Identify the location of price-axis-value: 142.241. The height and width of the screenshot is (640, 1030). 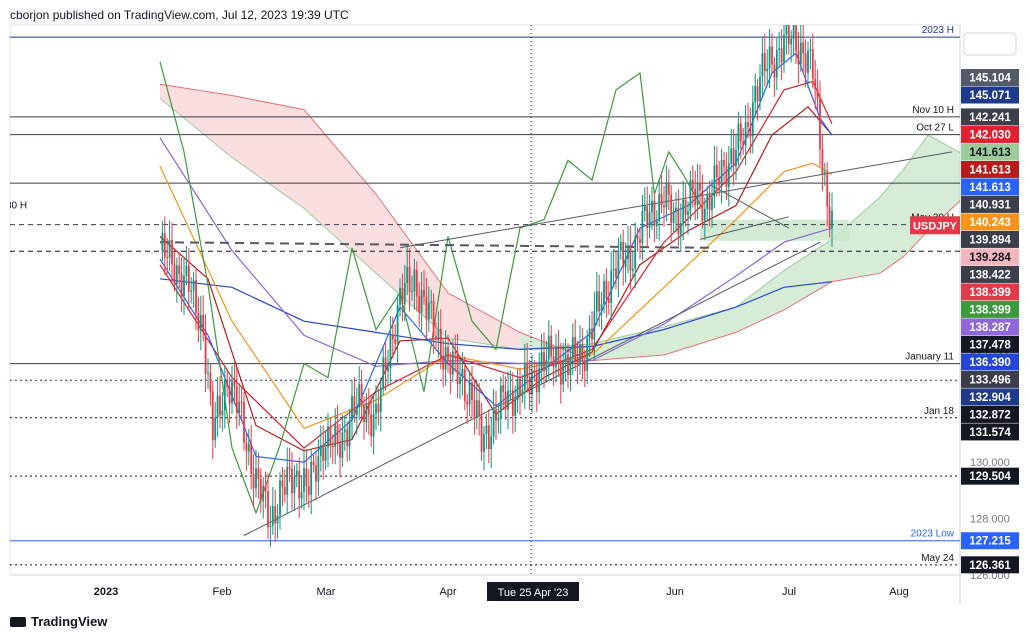
(990, 118).